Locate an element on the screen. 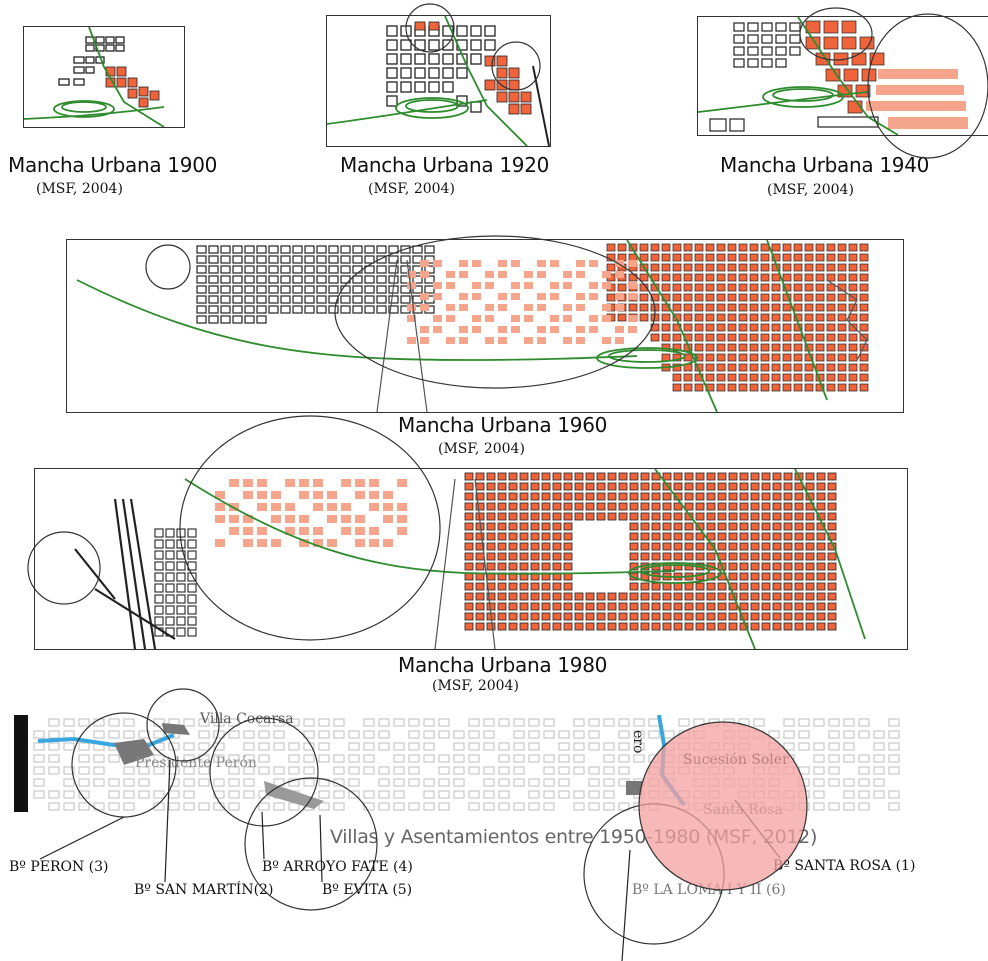 The height and width of the screenshot is (961, 988). map-1940-drawing is located at coordinates (833, 76).